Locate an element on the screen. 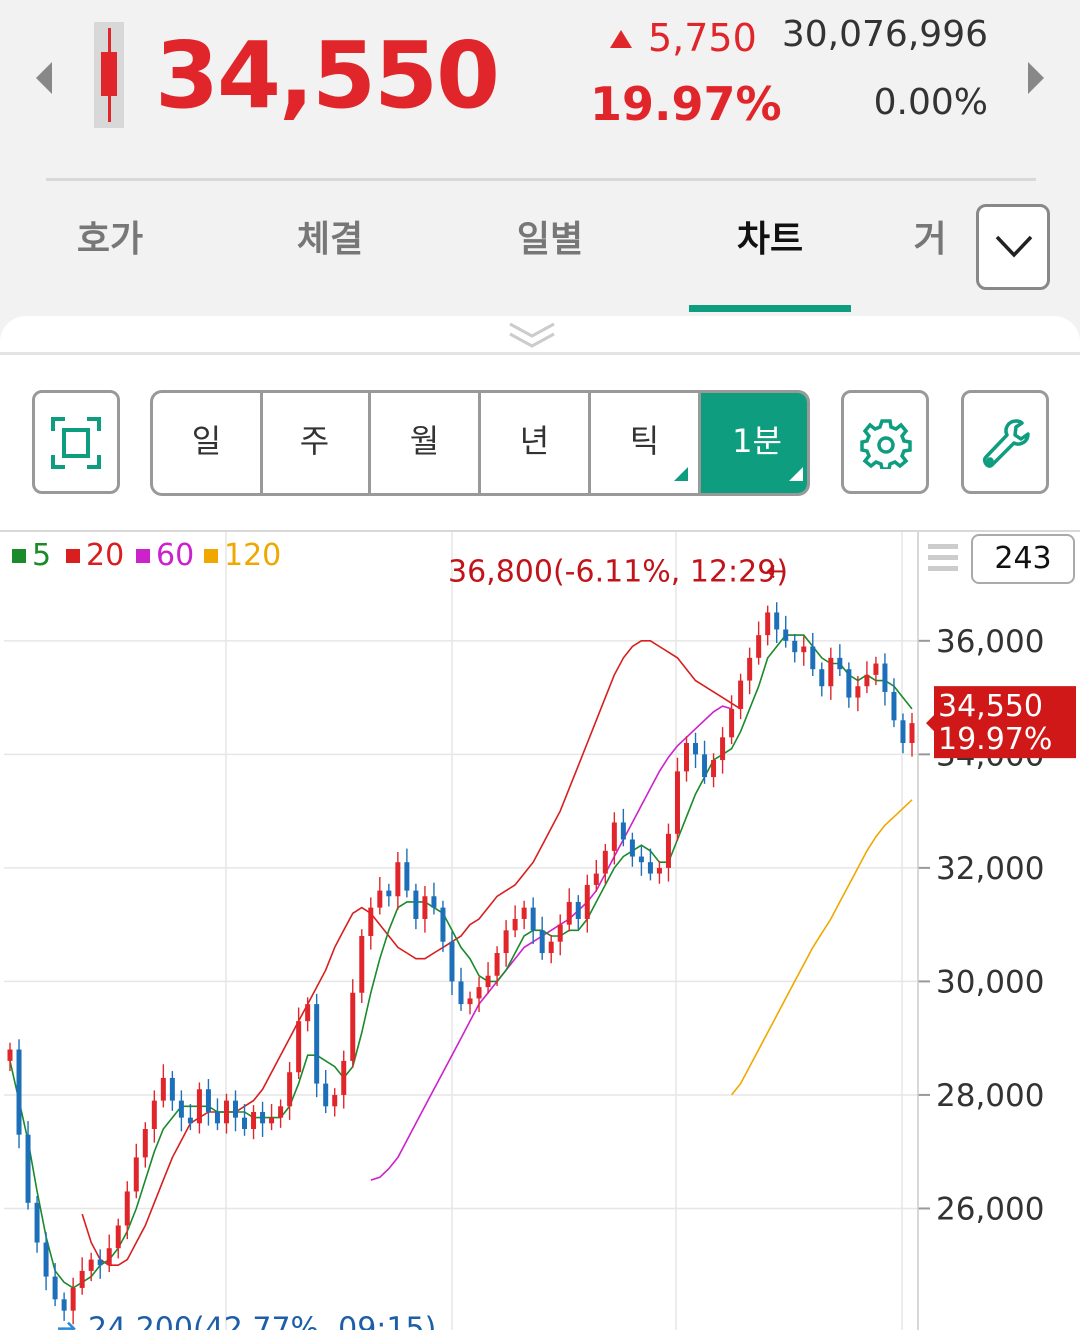 The height and width of the screenshot is (1330, 1080). chart-menu-icon is located at coordinates (943, 559).